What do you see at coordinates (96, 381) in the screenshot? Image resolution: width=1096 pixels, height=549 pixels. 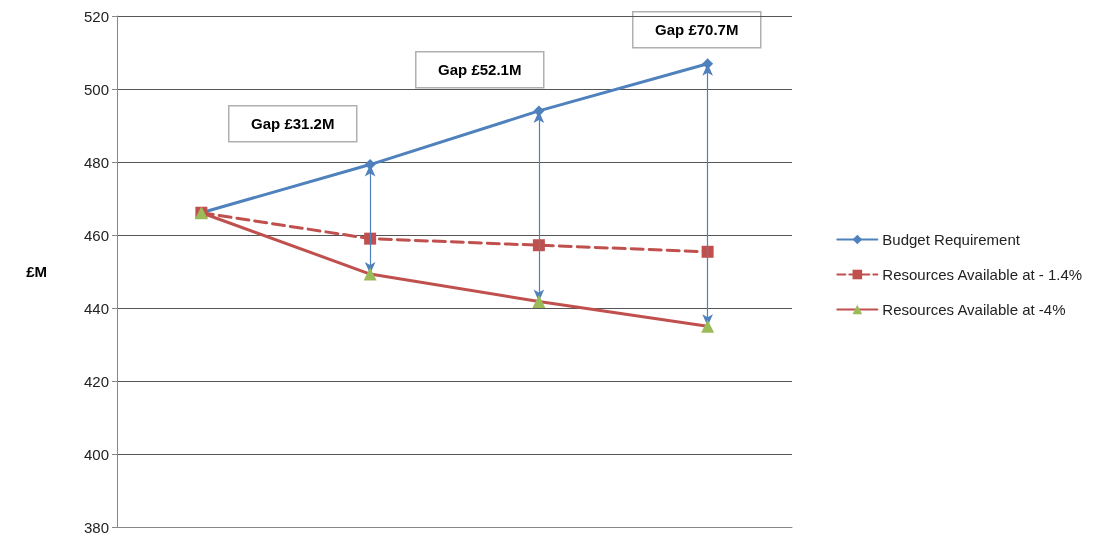 I see `y-tick-label: 420` at bounding box center [96, 381].